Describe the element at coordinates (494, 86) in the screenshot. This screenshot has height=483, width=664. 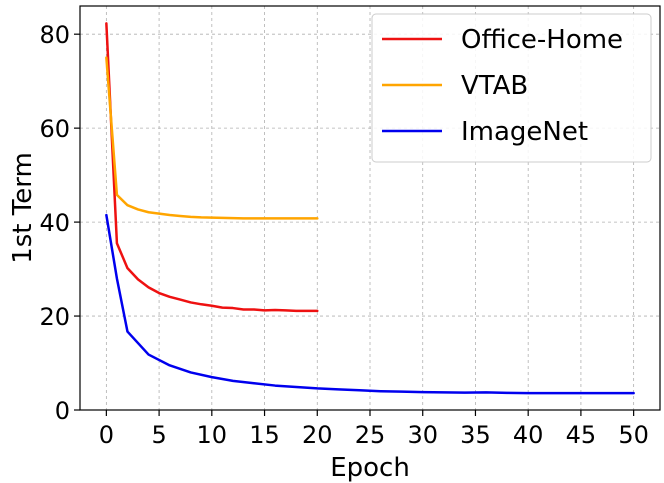
I see `legend-label: VTAB` at that location.